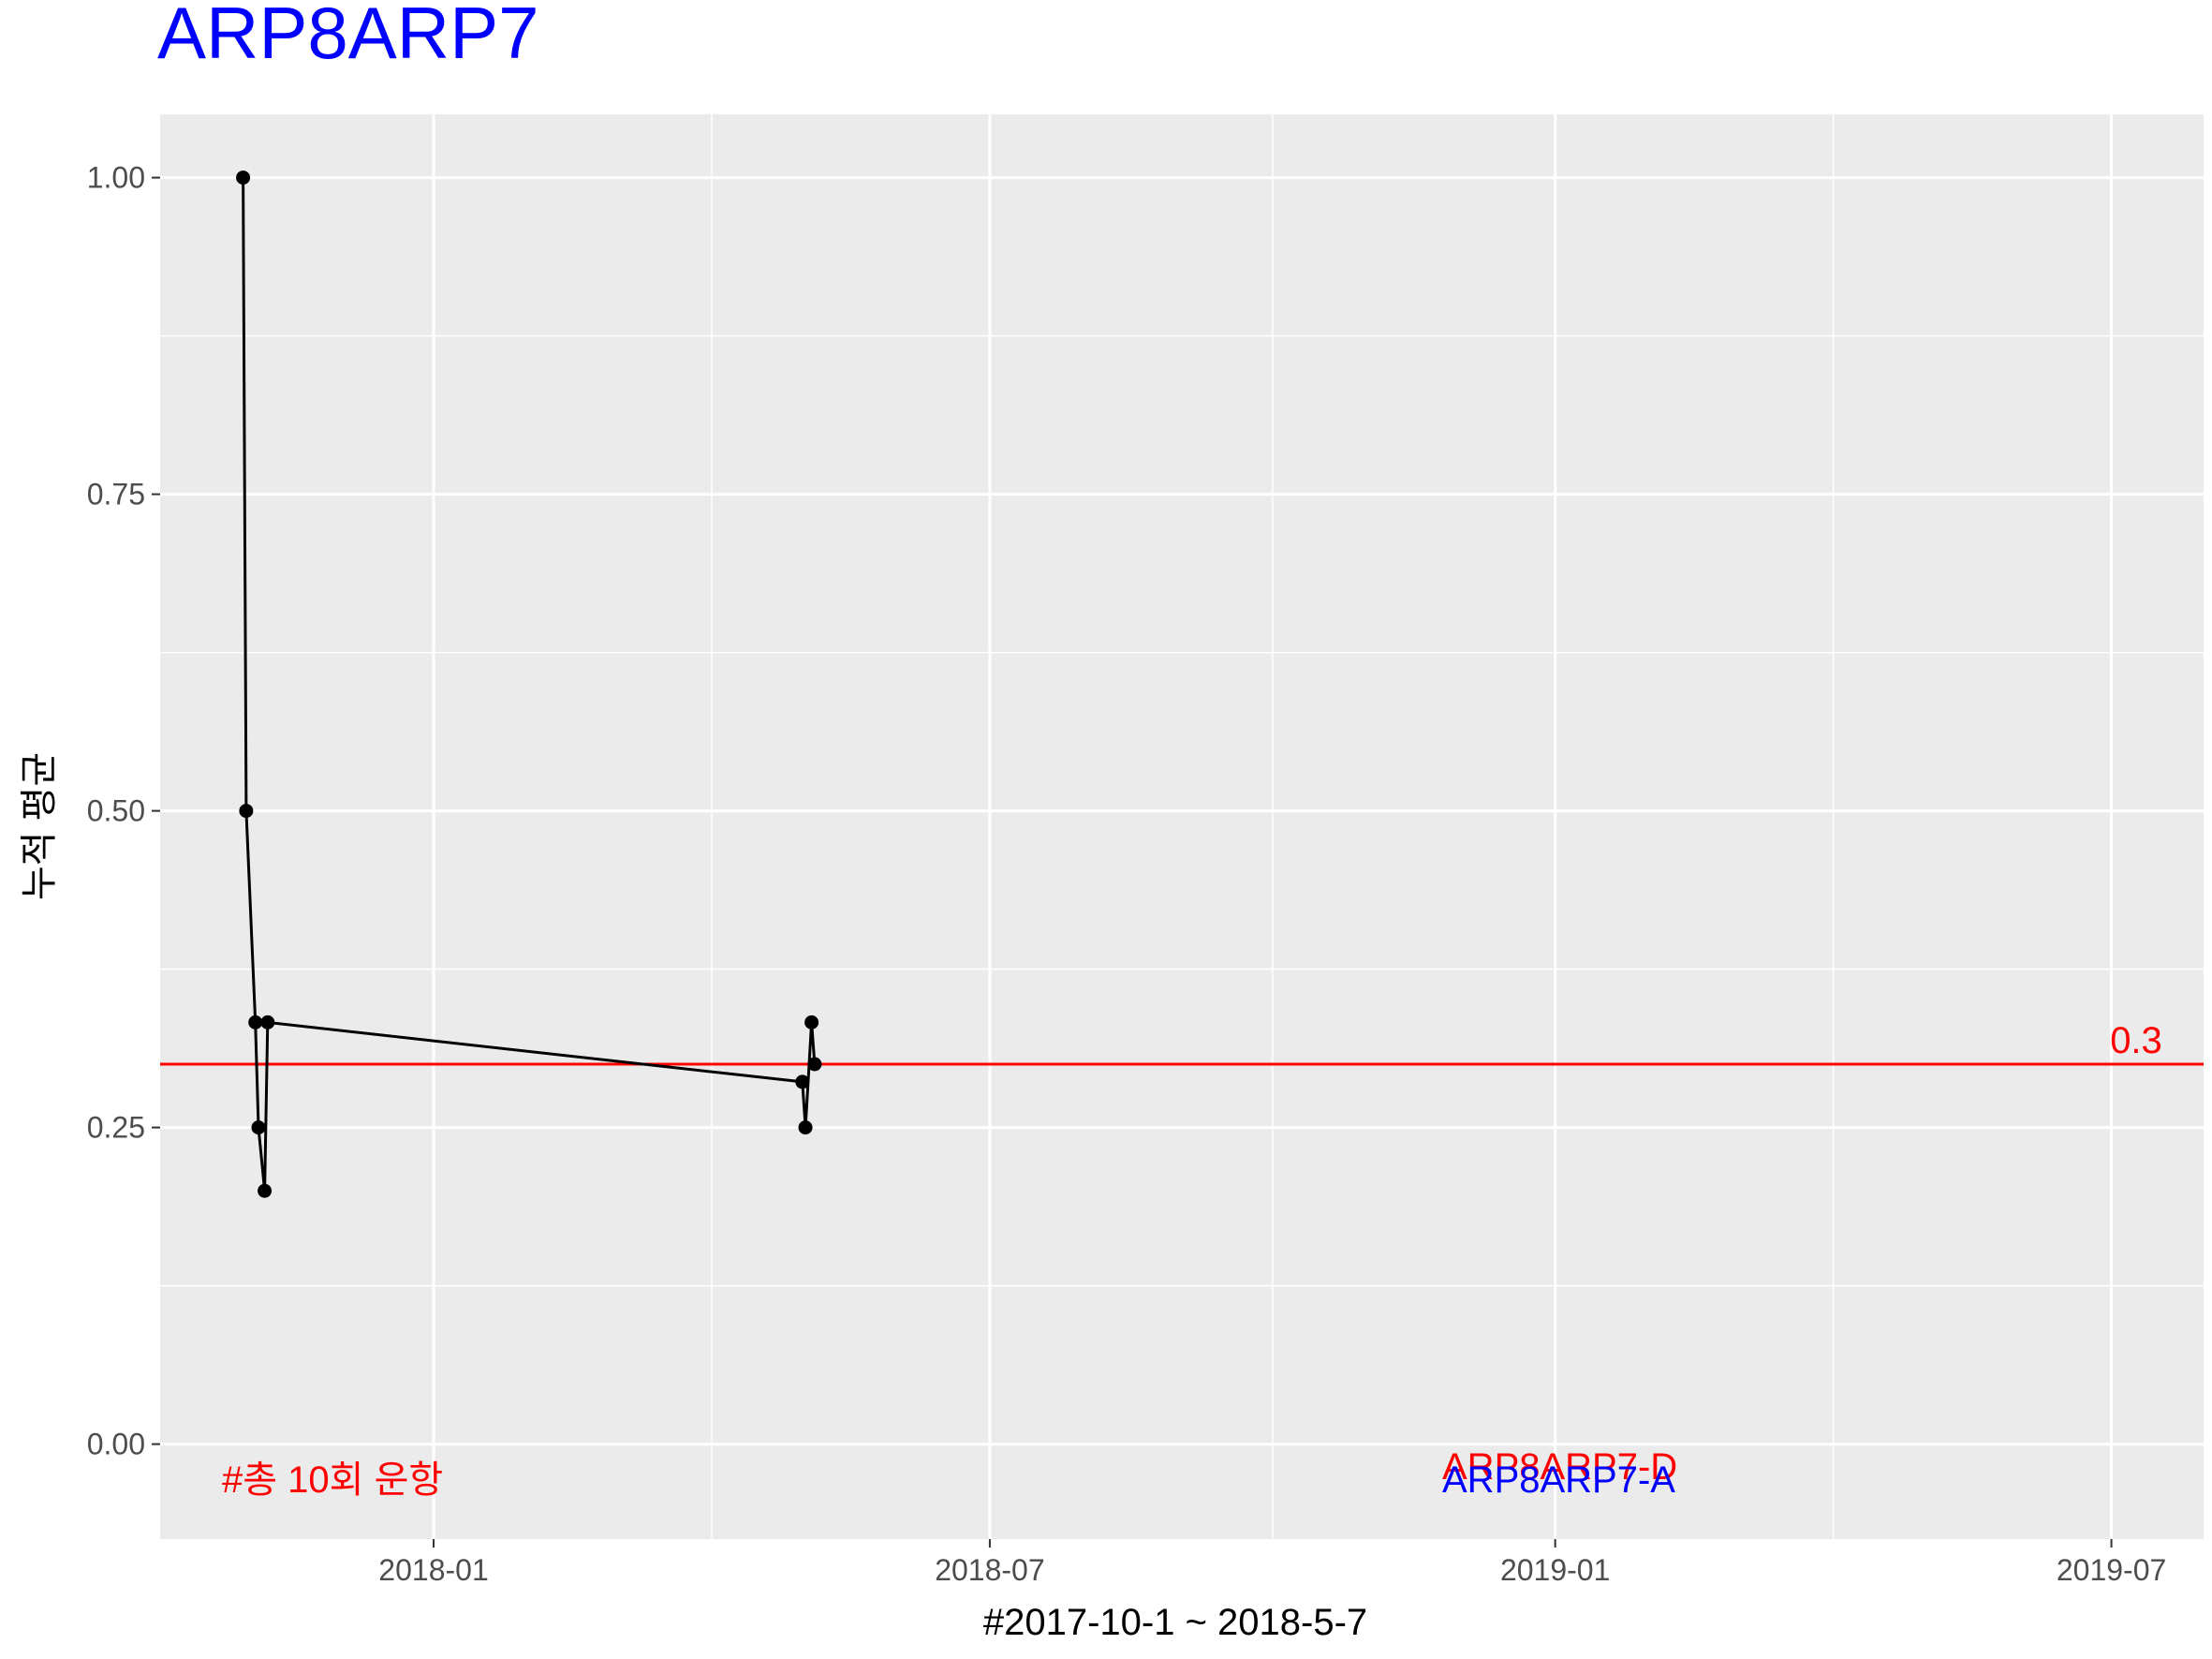  I want to click on reference-line-group: 0.3, so click(1182, 1043).